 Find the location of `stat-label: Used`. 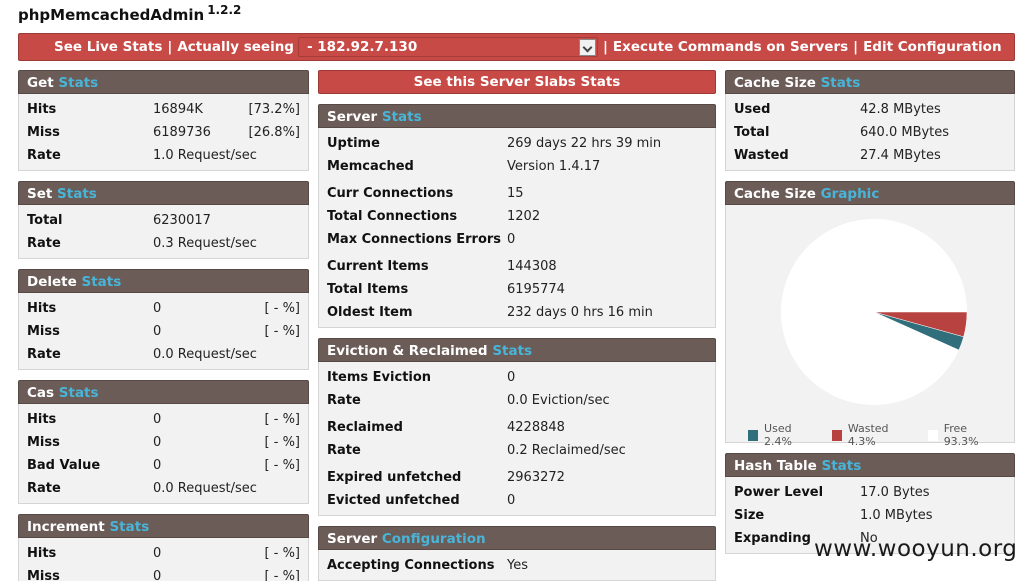

stat-label: Used is located at coordinates (752, 109).